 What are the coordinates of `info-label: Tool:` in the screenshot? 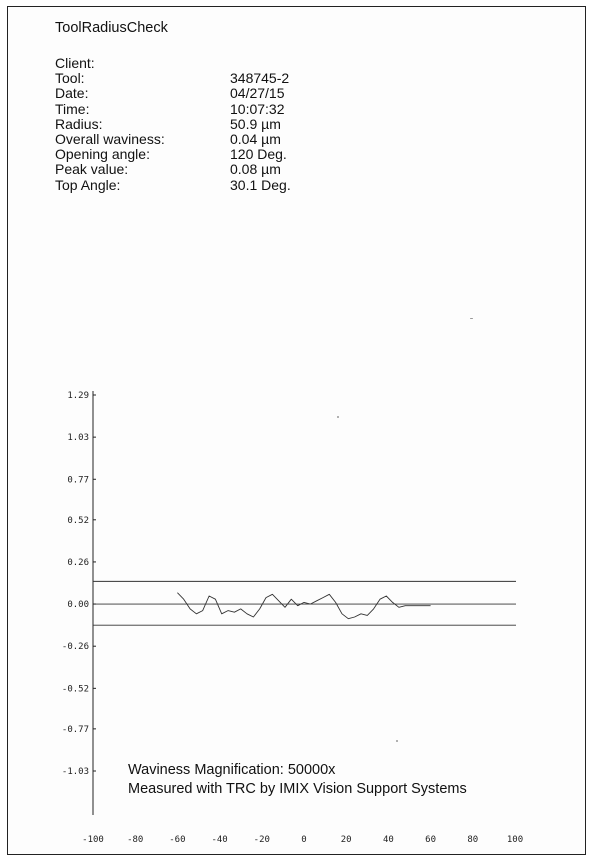 It's located at (70, 78).